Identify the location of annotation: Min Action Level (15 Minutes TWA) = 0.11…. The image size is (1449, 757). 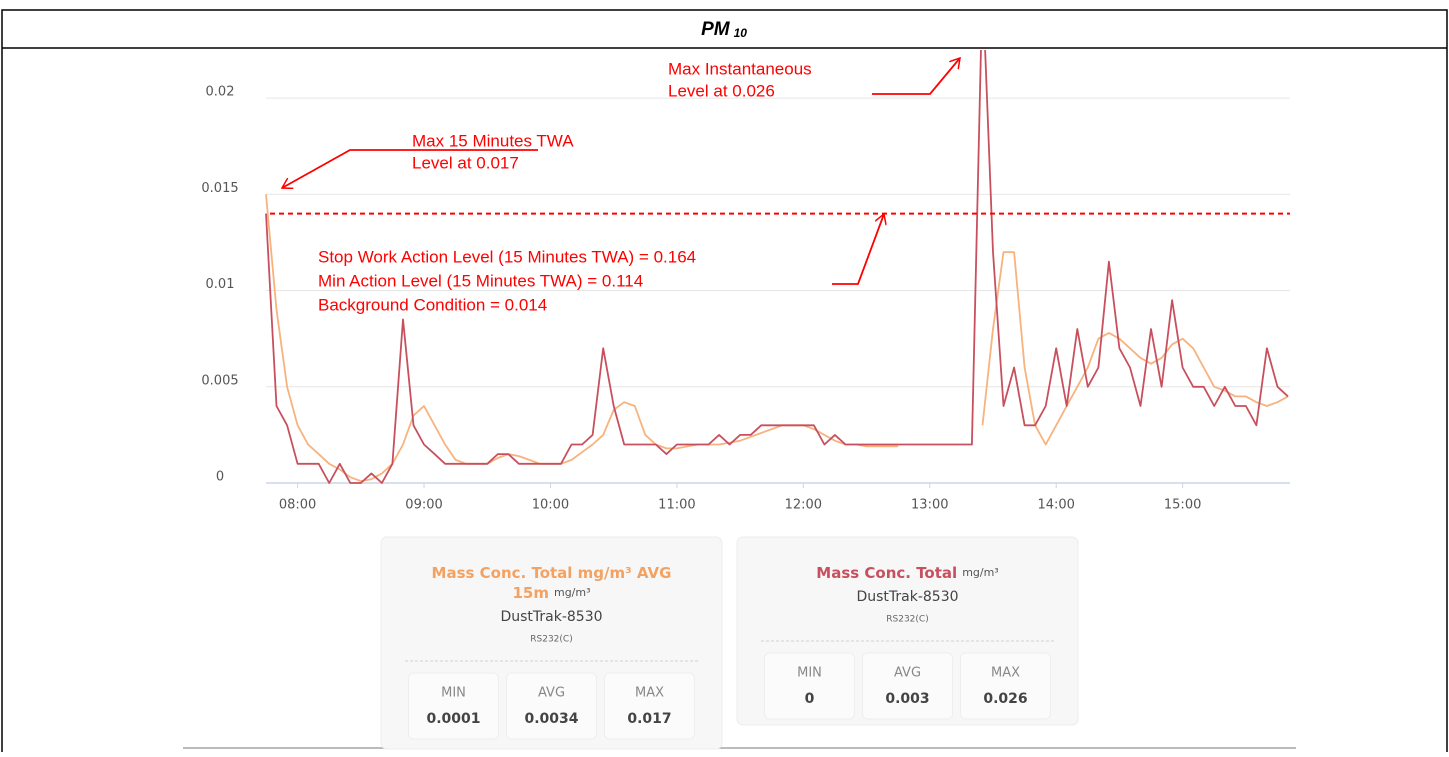
(480, 280).